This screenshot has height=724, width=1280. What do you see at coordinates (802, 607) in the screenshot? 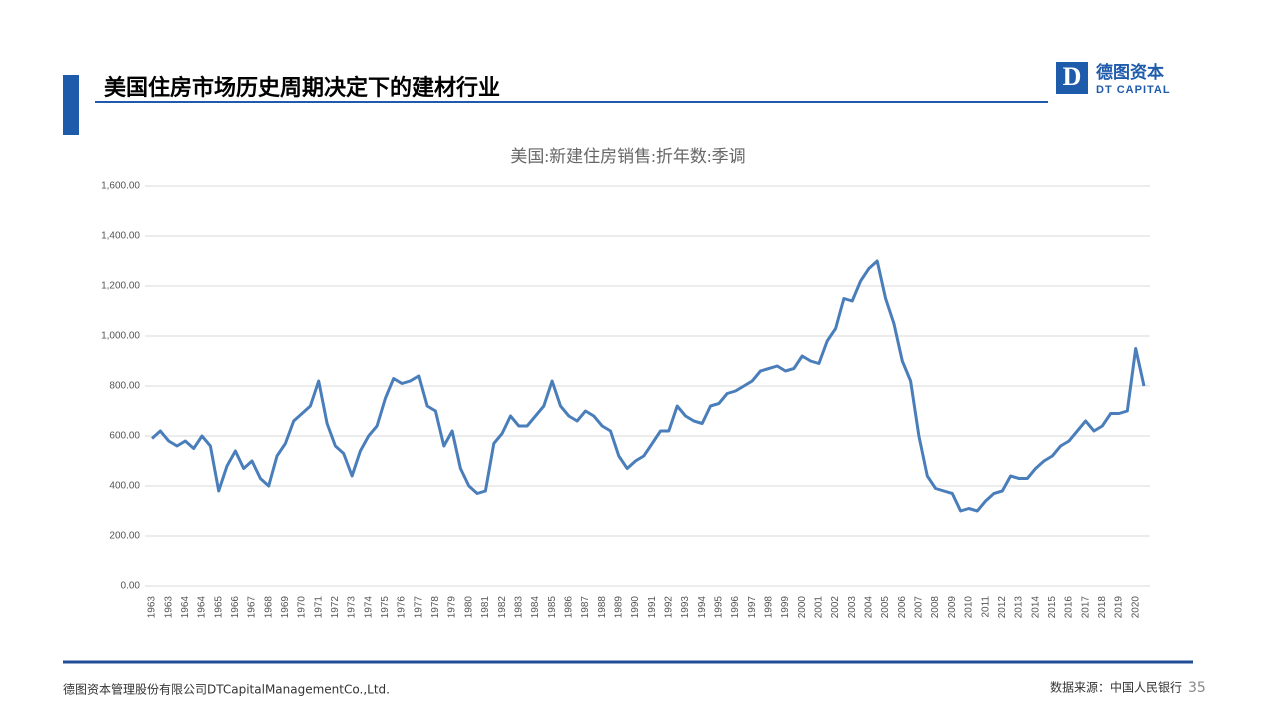
I see `x-tick-label: 2000` at bounding box center [802, 607].